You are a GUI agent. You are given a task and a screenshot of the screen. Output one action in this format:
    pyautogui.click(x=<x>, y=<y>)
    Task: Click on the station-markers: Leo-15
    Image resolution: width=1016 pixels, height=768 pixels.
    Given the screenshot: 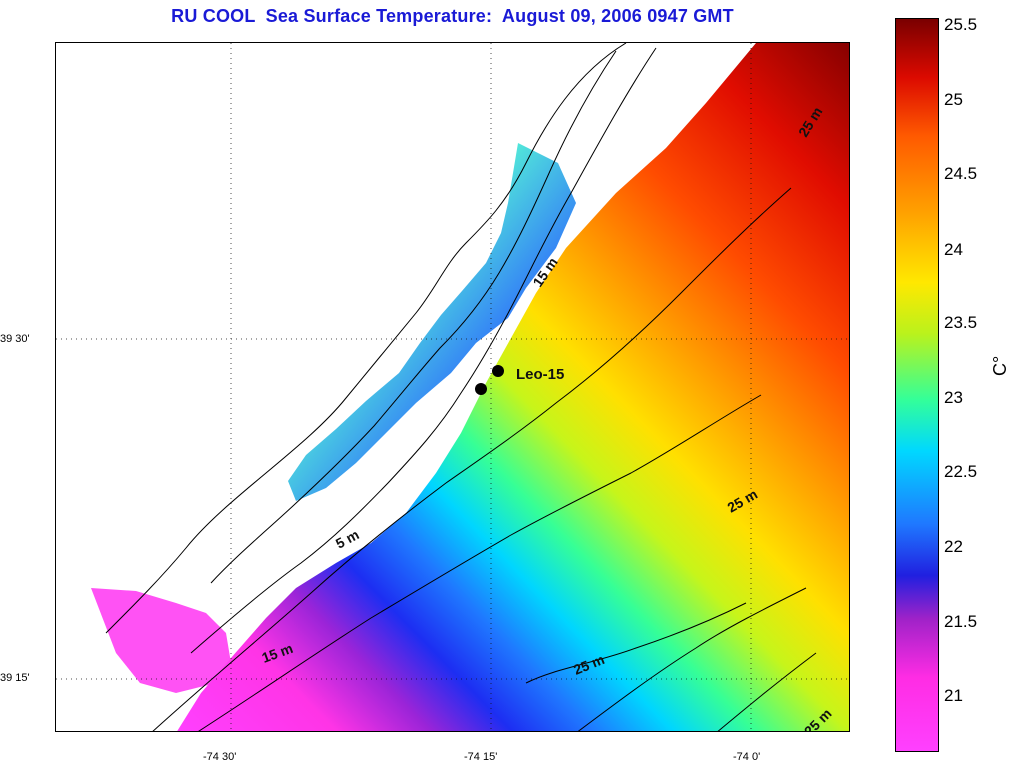 What is the action you would take?
    pyautogui.click(x=519, y=380)
    